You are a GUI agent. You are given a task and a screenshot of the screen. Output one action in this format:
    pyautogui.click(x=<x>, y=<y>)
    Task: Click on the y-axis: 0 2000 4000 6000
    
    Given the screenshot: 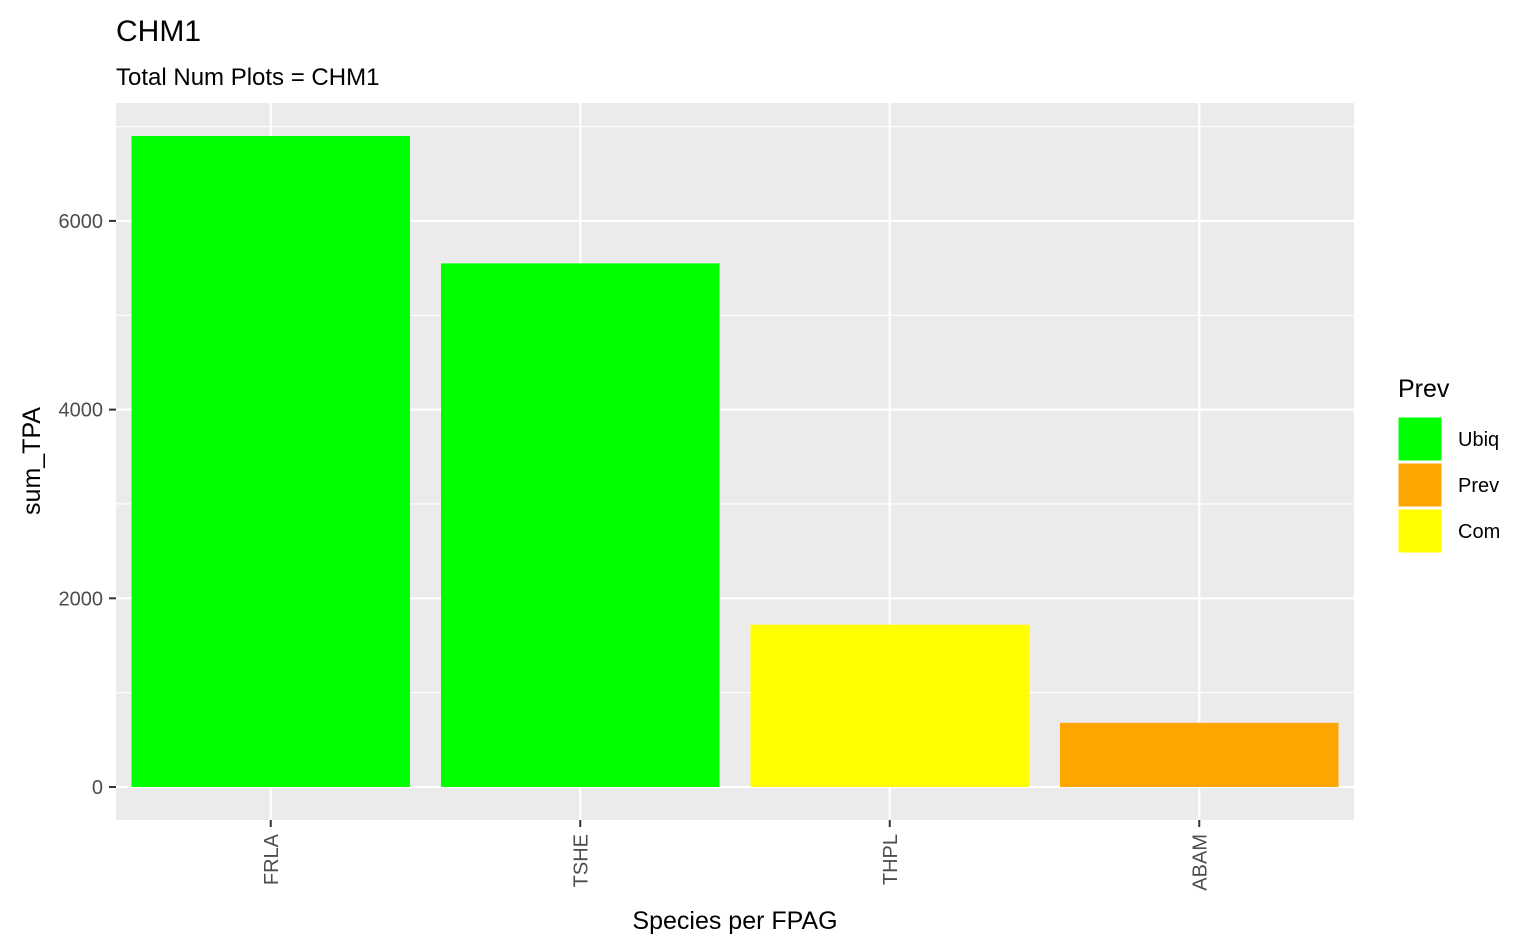 What is the action you would take?
    pyautogui.click(x=87, y=505)
    